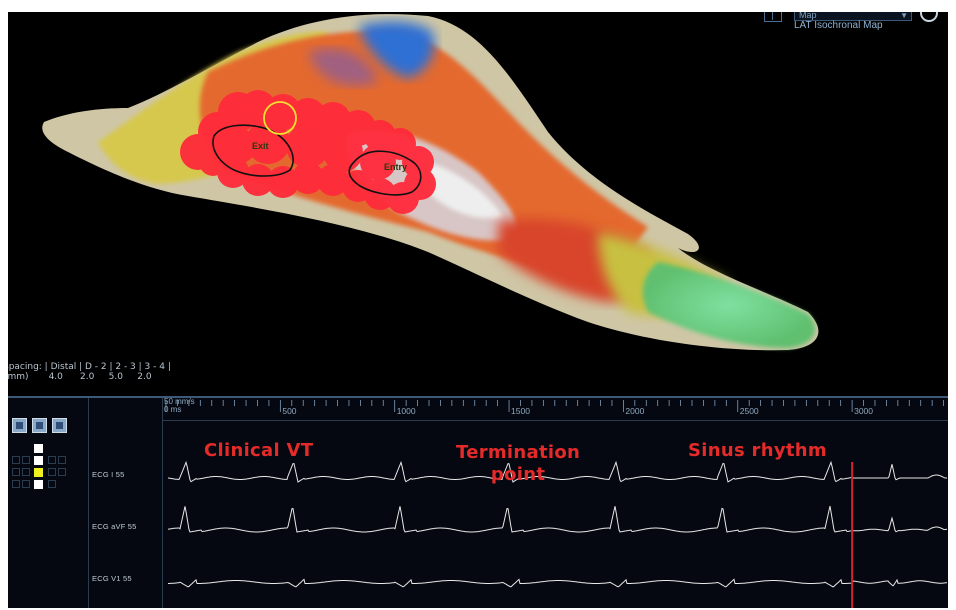 This screenshot has width=956, height=610. What do you see at coordinates (260, 146) in the screenshot?
I see `exit-label: Exit` at bounding box center [260, 146].